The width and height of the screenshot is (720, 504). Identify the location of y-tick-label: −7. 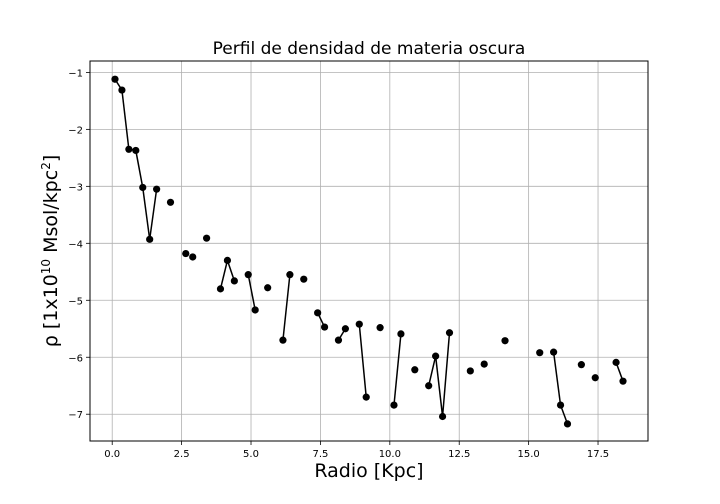
(75, 415).